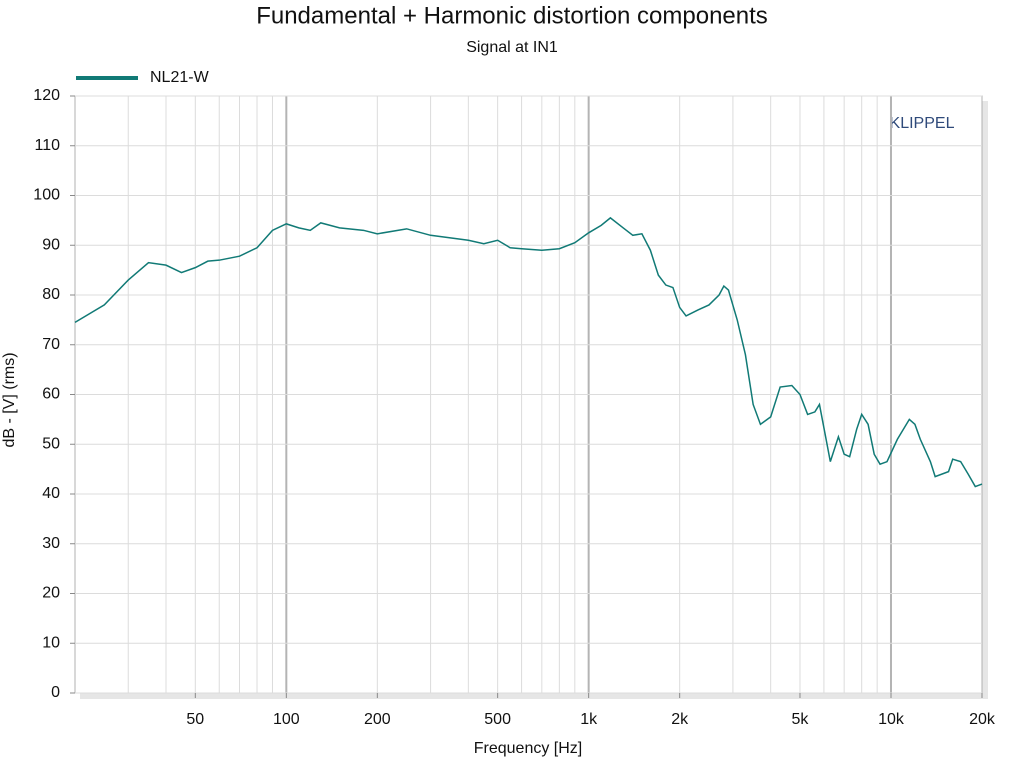  Describe the element at coordinates (680, 719) in the screenshot. I see `x-tick-label: 2k` at that location.